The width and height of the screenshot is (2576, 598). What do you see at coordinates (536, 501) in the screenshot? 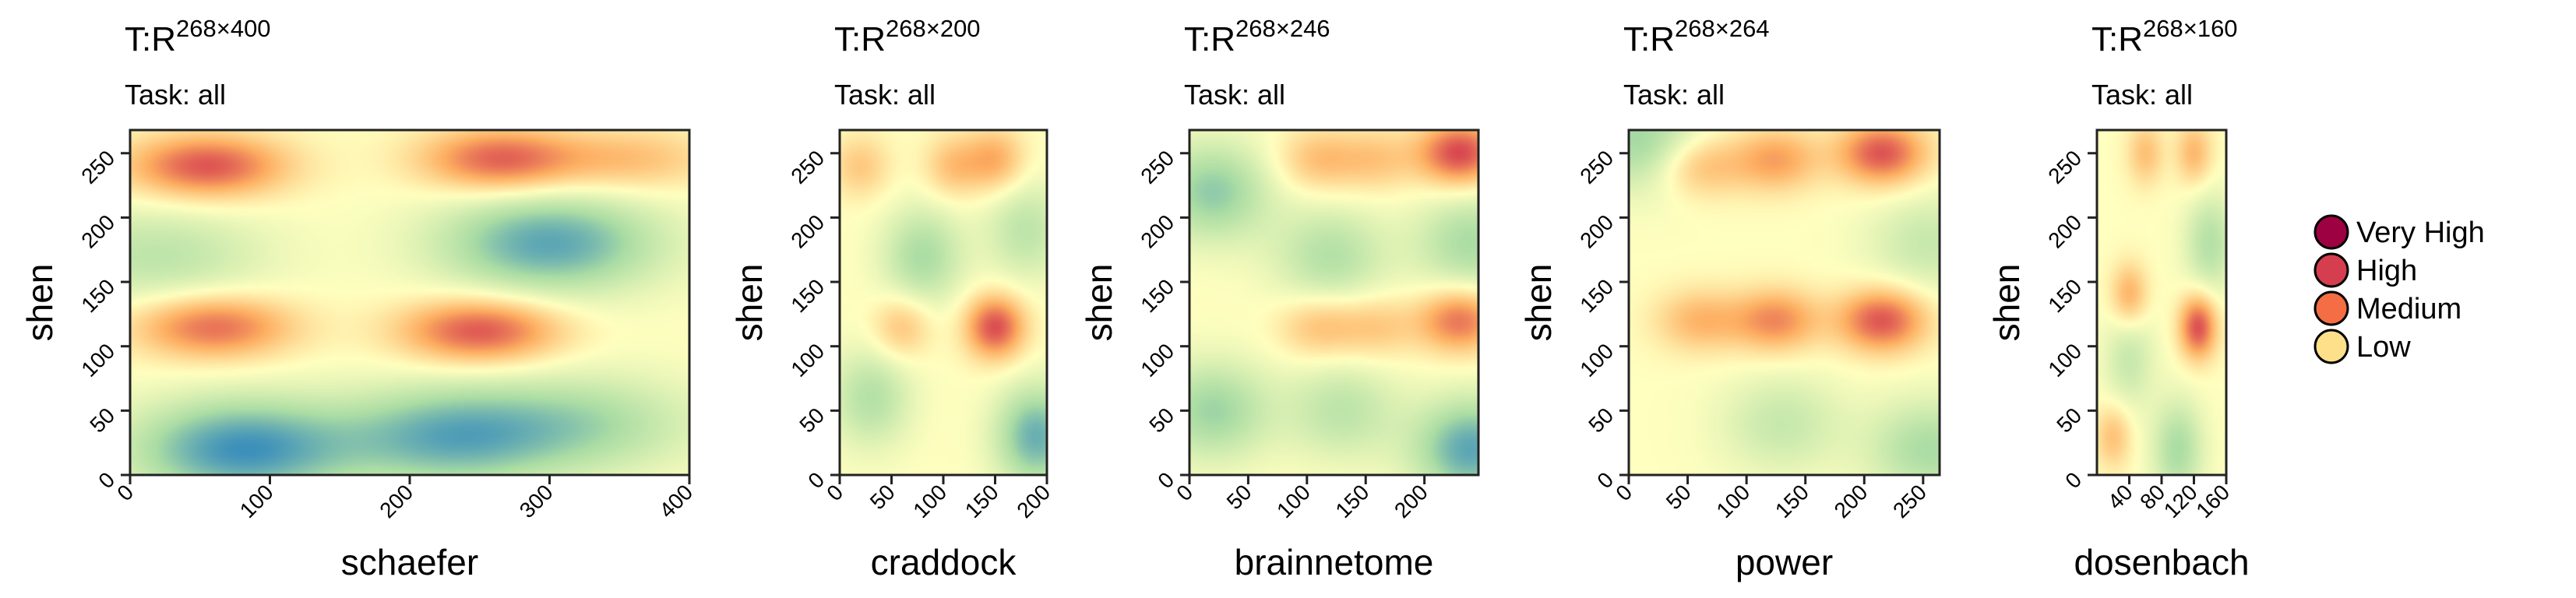
I see `x-tick-label: 300` at bounding box center [536, 501].